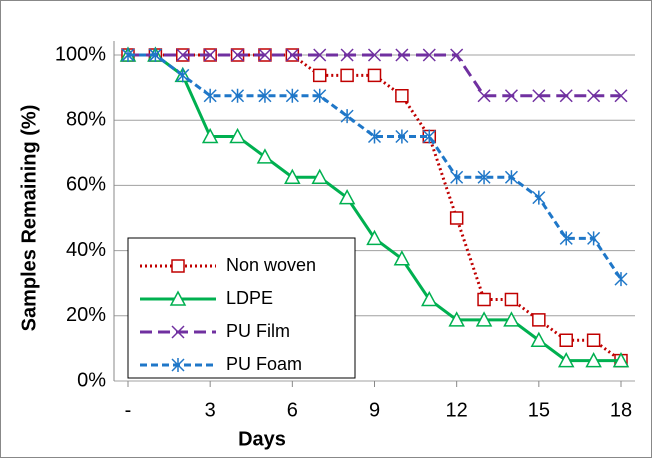 Image resolution: width=652 pixels, height=463 pixels. Describe the element at coordinates (249, 298) in the screenshot. I see `legend-label: LDPE` at that location.